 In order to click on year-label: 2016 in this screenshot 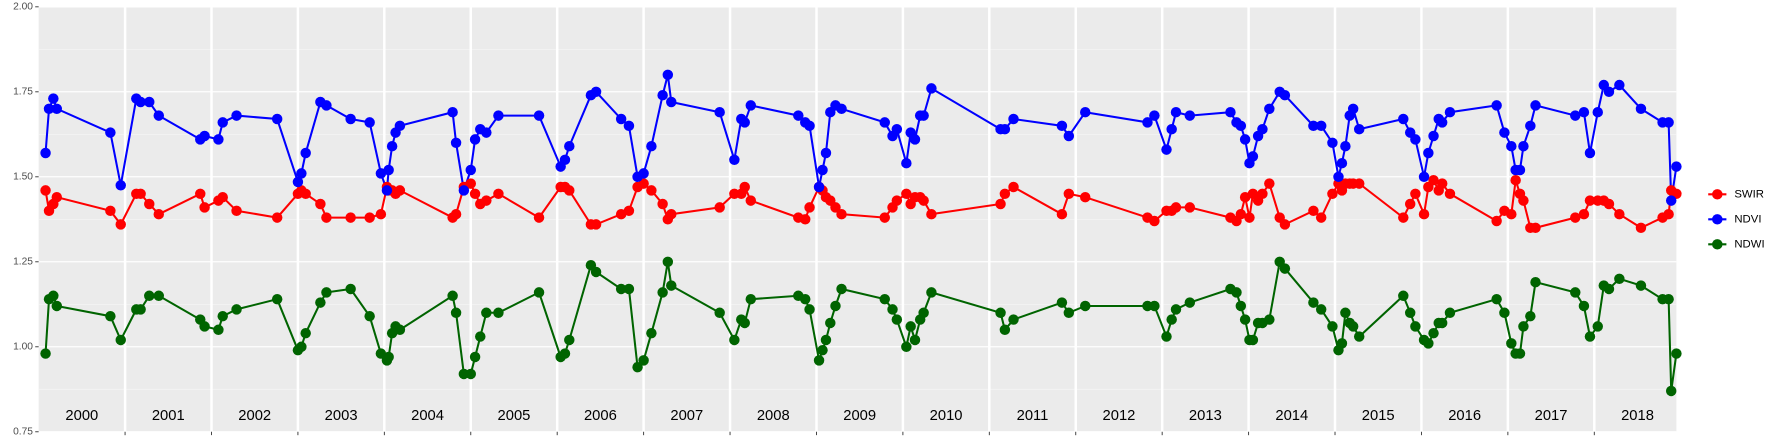, I will do `click(1464, 416)`.